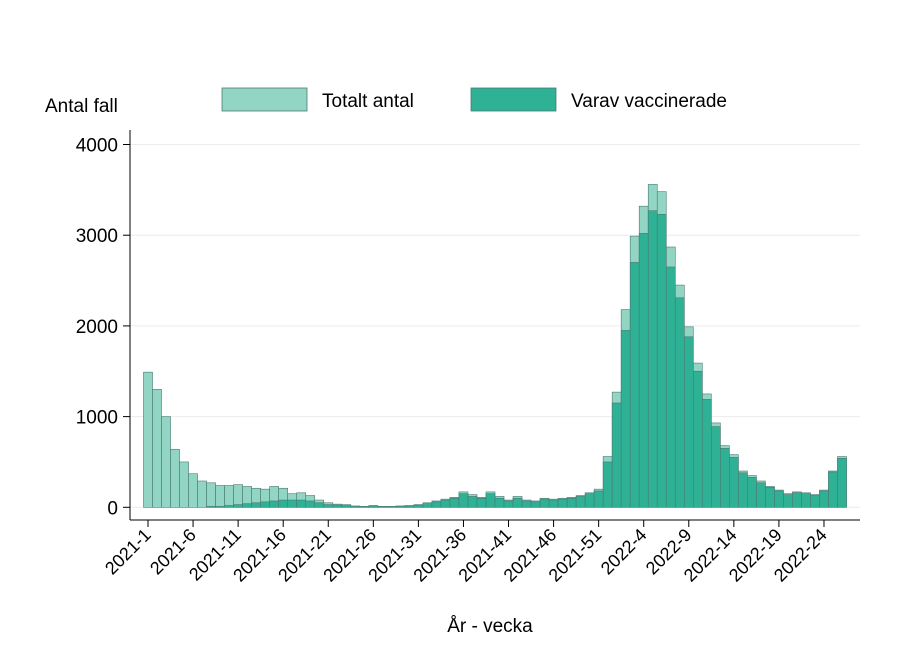 This screenshot has height=664, width=904. Describe the element at coordinates (490, 626) in the screenshot. I see `x-axis-title: År - vecka` at that location.